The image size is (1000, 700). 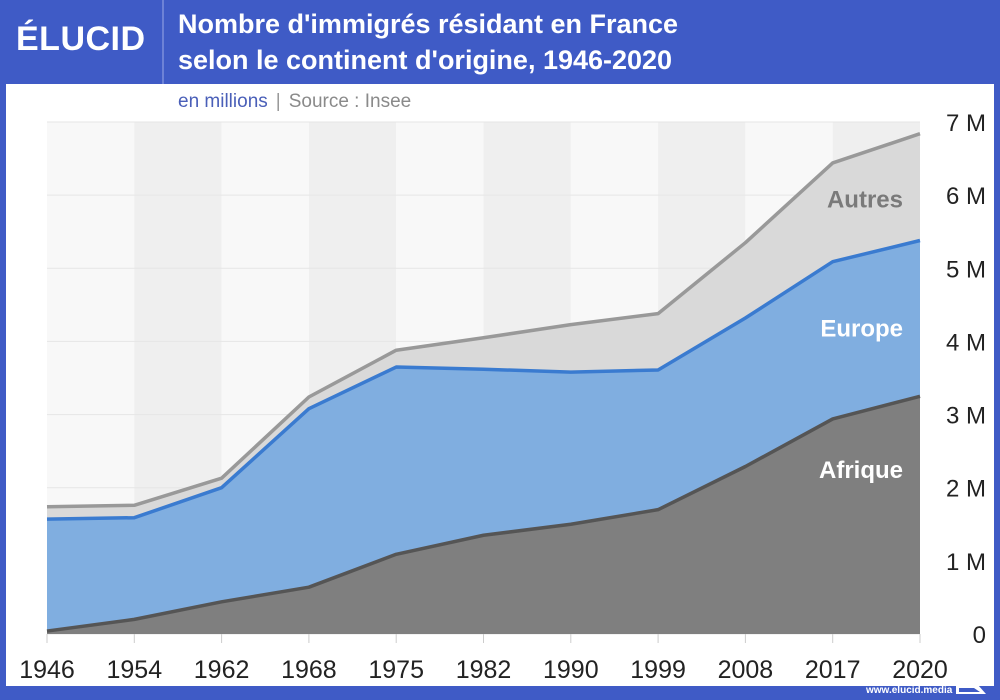 What do you see at coordinates (425, 60) in the screenshot?
I see `title-line-2: selon le continent d'origine, 1946-2020` at bounding box center [425, 60].